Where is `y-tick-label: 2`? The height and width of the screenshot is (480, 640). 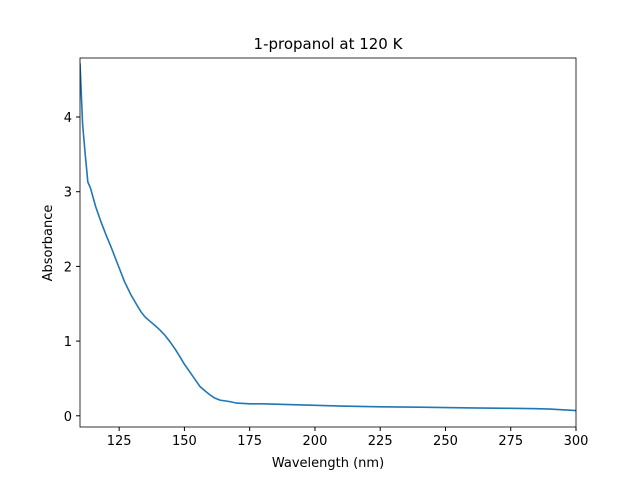
y-tick-label: 2 is located at coordinates (68, 267).